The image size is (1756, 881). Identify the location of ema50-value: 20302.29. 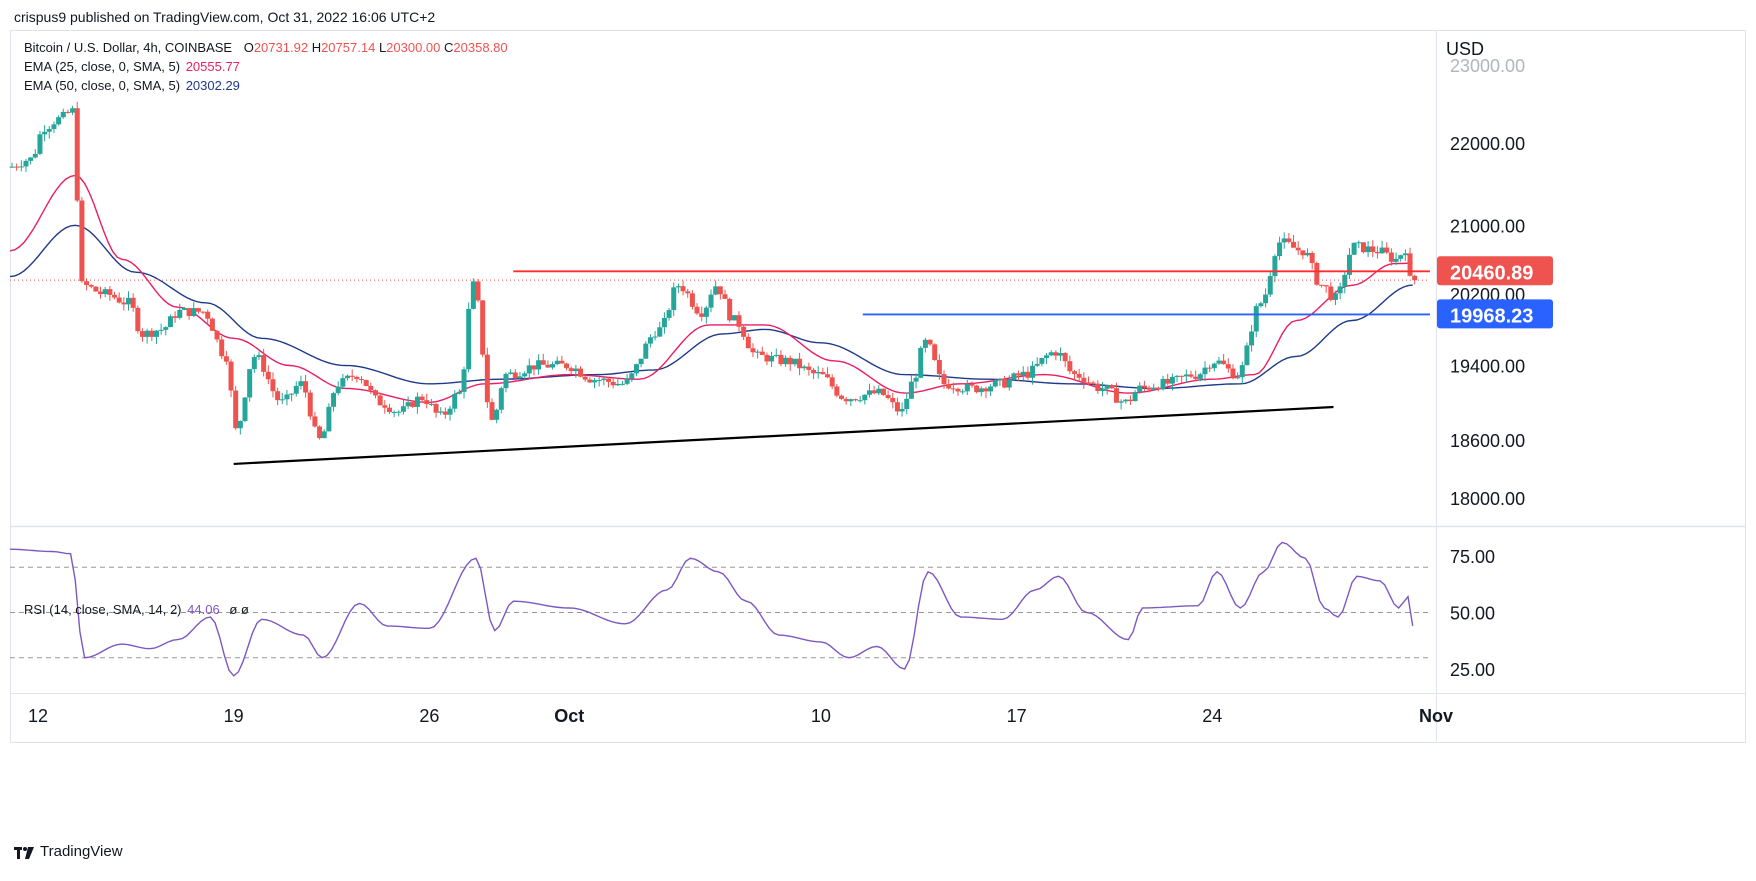
(212, 85).